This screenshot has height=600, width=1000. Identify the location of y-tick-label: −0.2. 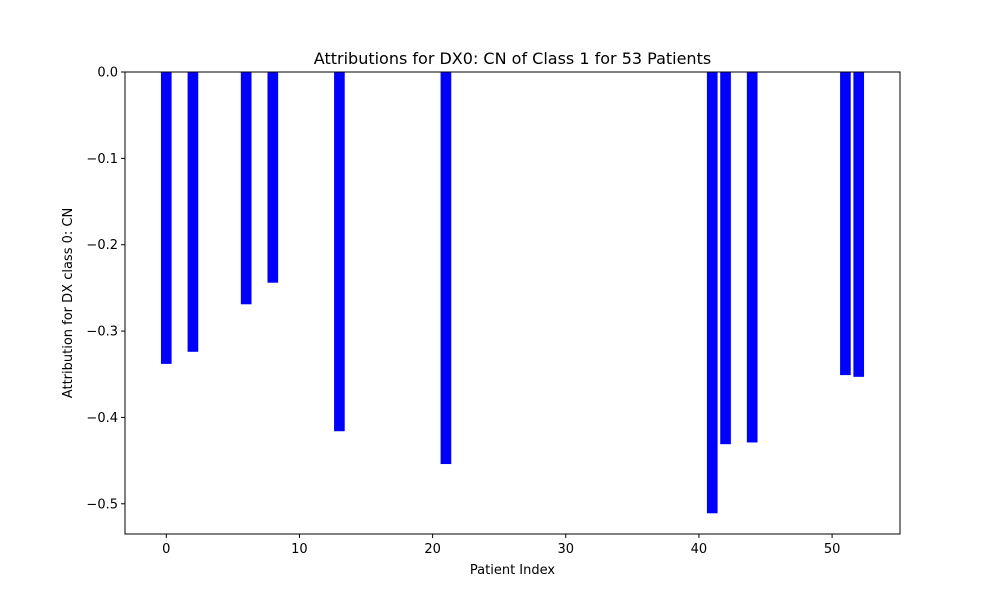
(102, 245).